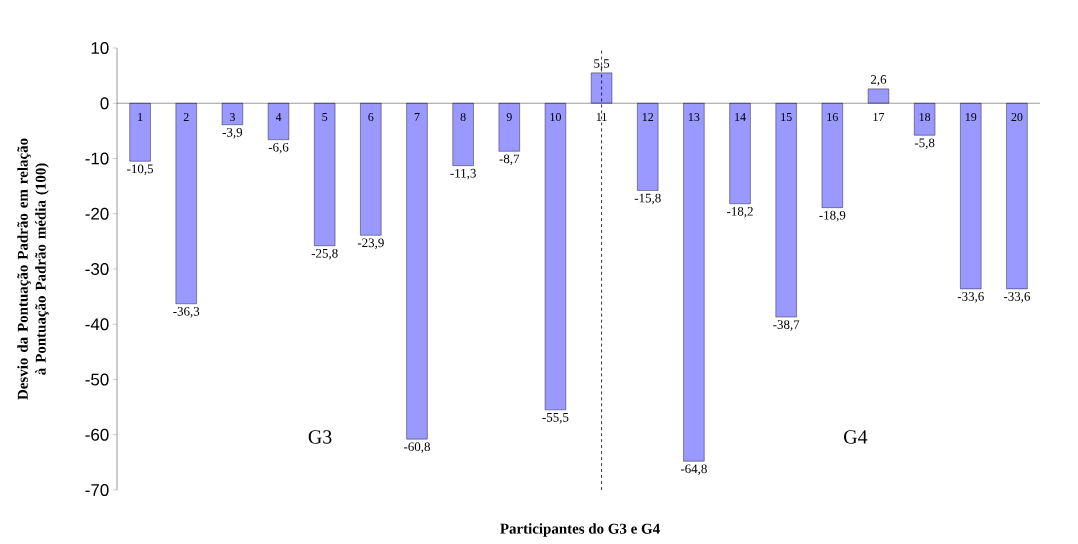 The image size is (1078, 544). I want to click on data-label: -36,3, so click(186, 312).